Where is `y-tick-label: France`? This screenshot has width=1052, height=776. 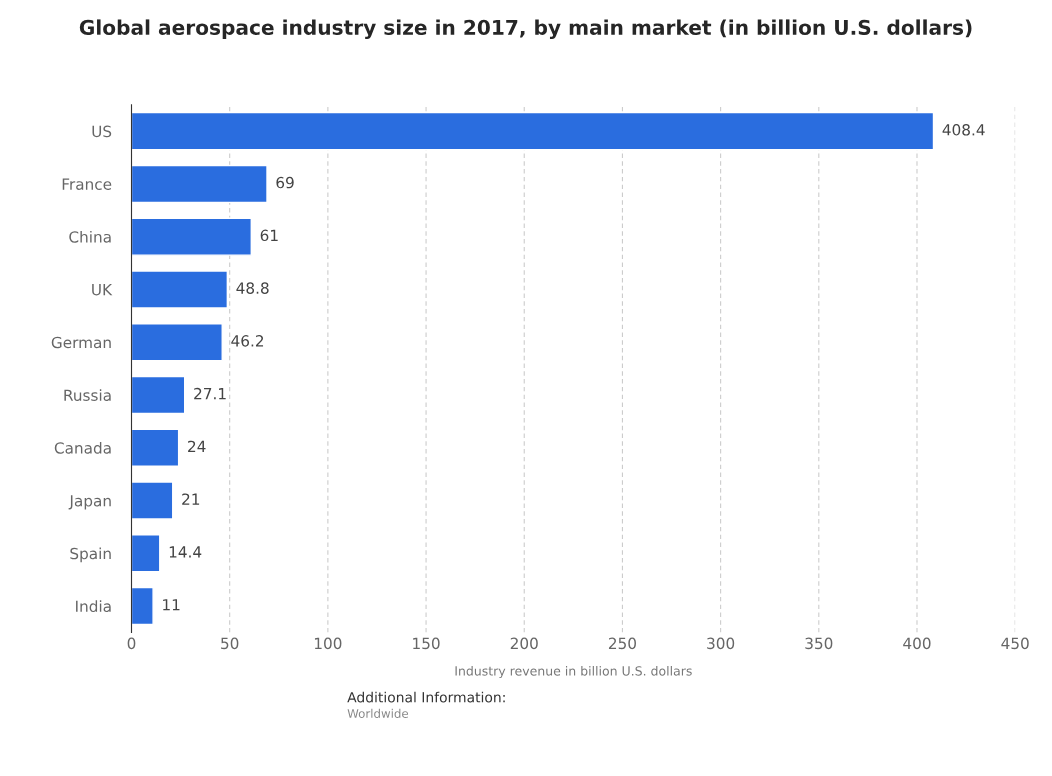
y-tick-label: France is located at coordinates (87, 184).